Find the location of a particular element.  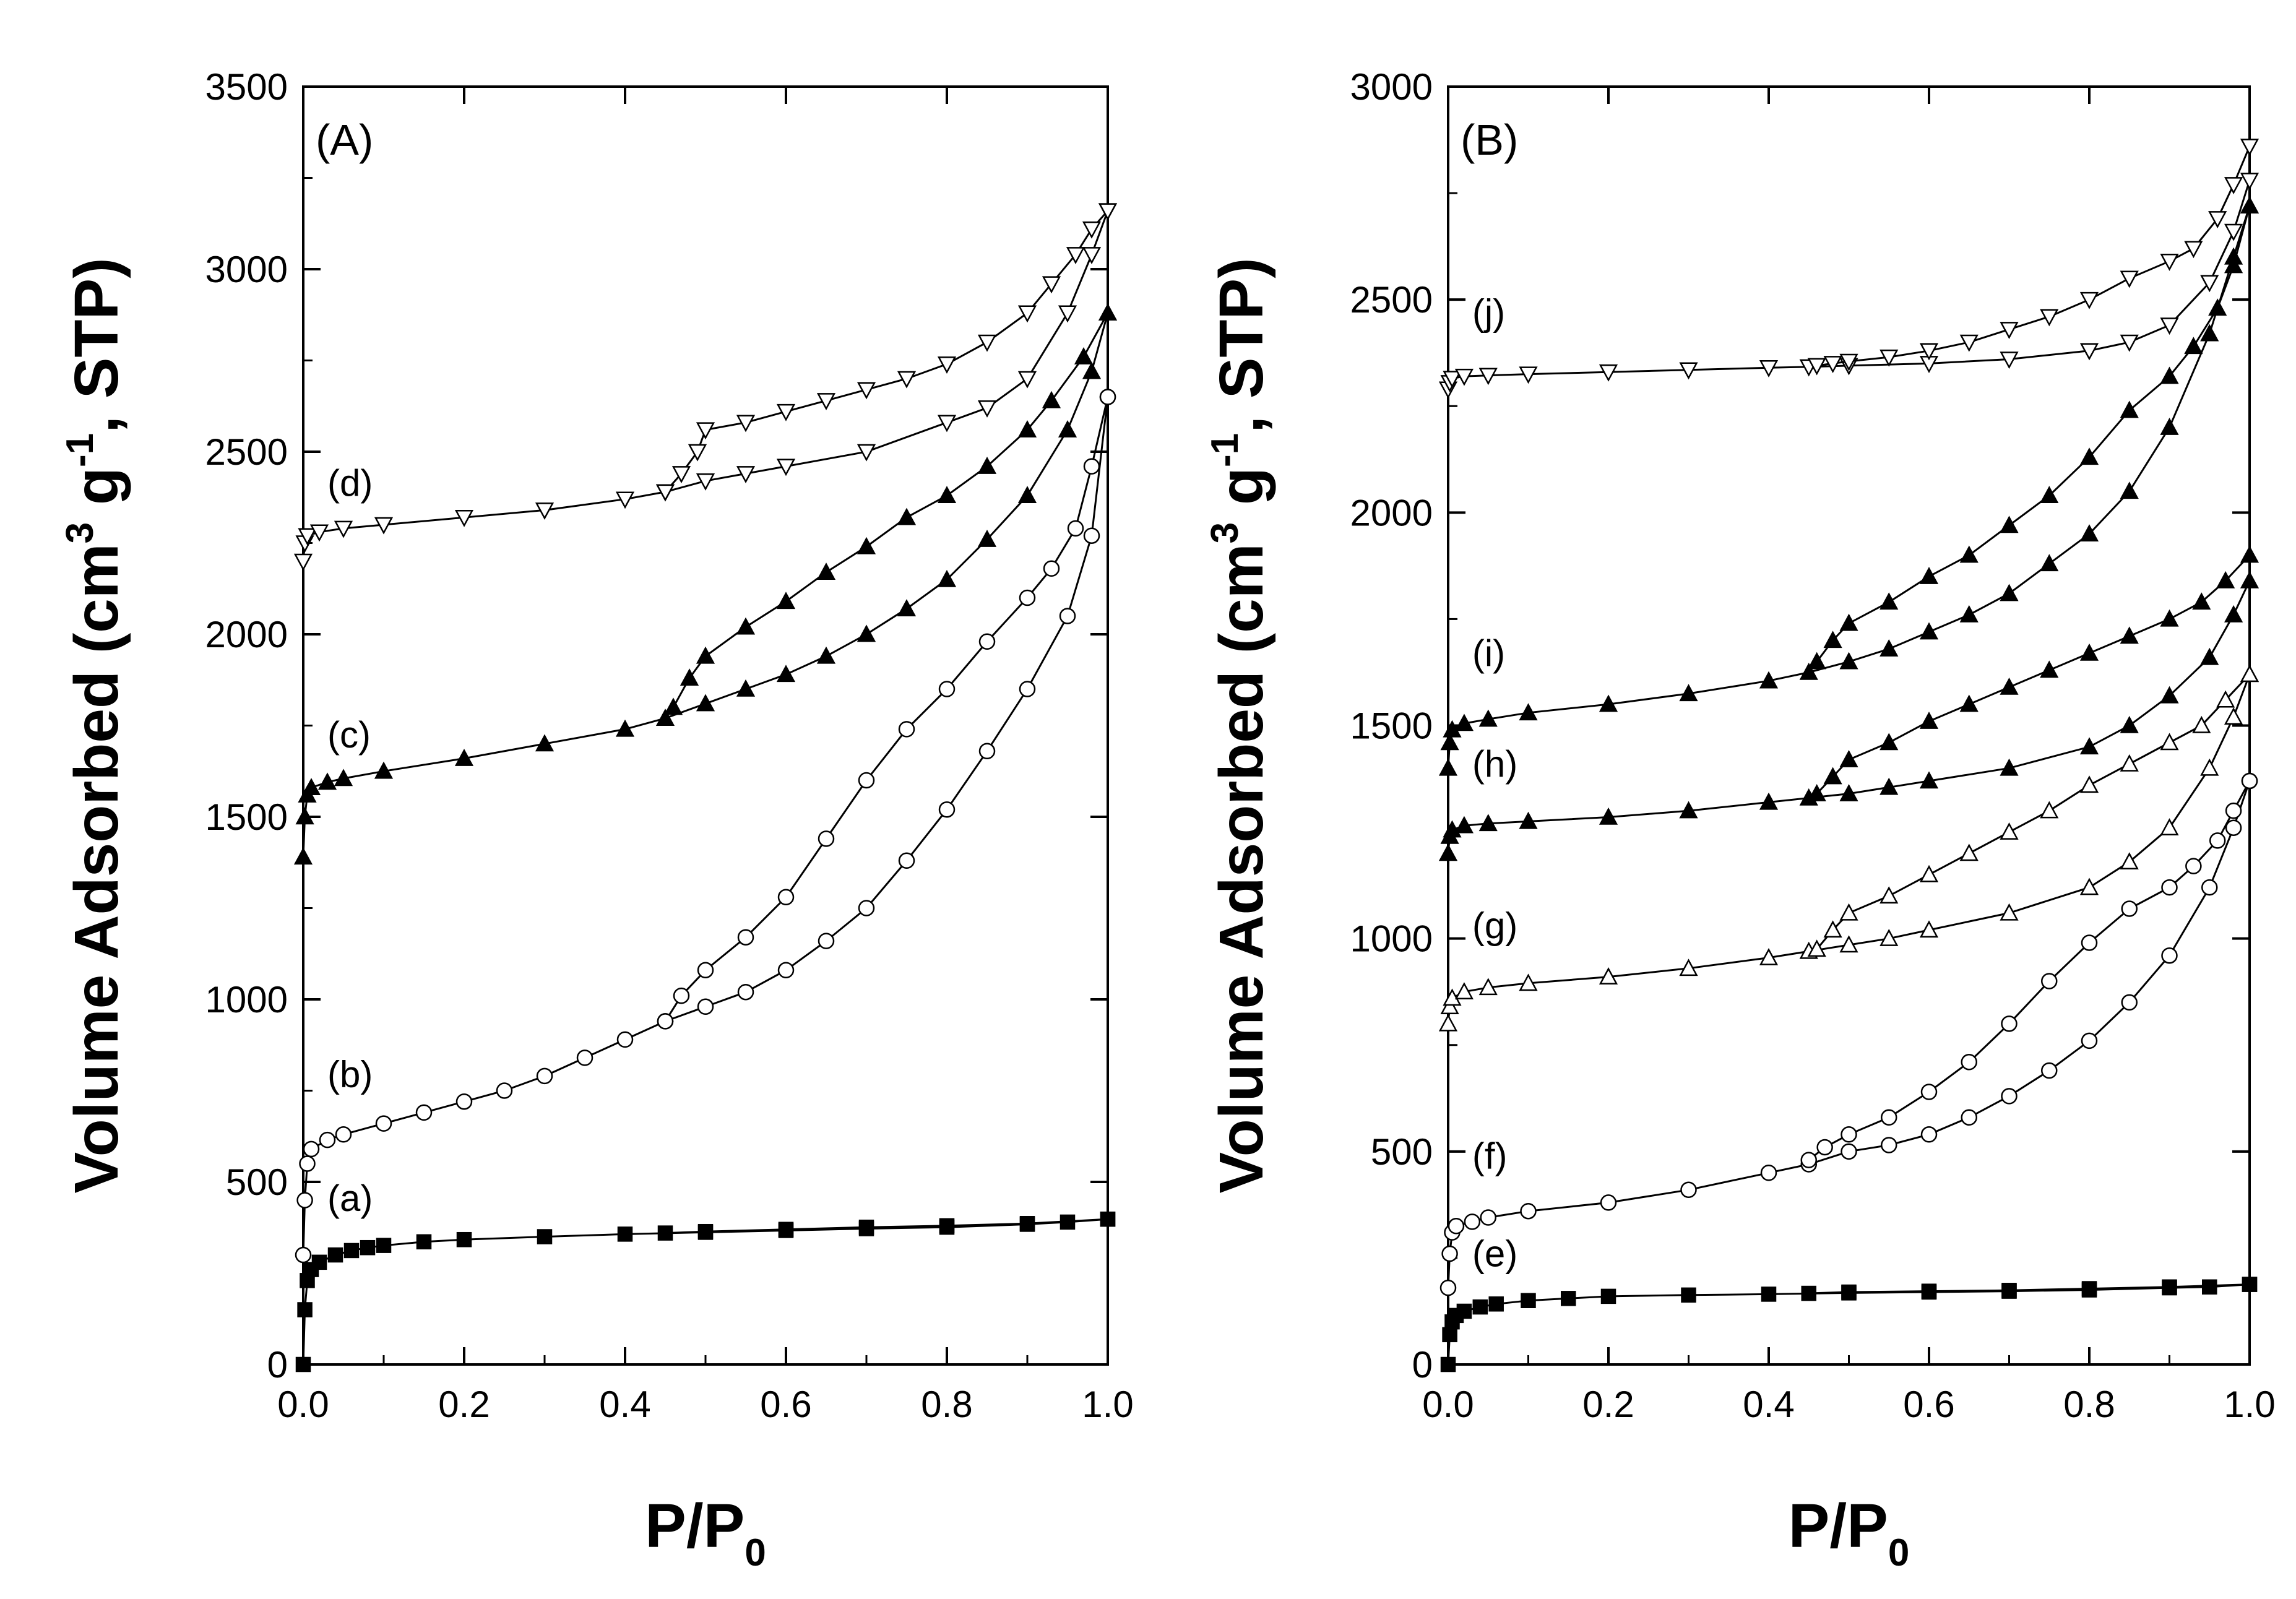

y-axis-title-main: Volume Adsorbed (cm is located at coordinates (1241, 868).